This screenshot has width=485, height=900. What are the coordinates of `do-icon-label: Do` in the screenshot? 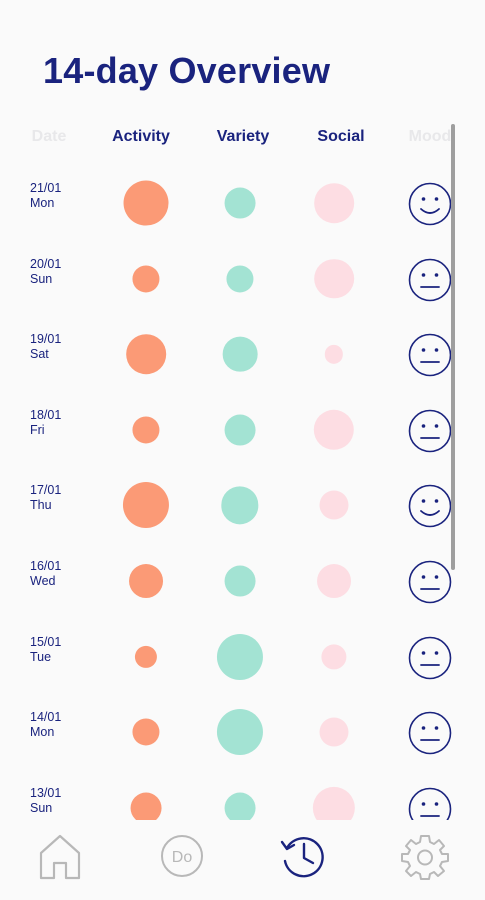 It's located at (182, 857).